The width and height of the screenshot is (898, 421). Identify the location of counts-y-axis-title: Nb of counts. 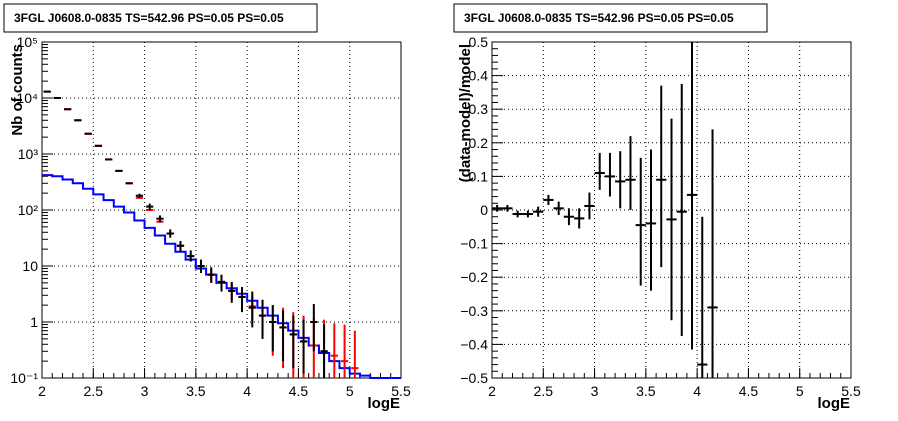
(17, 90).